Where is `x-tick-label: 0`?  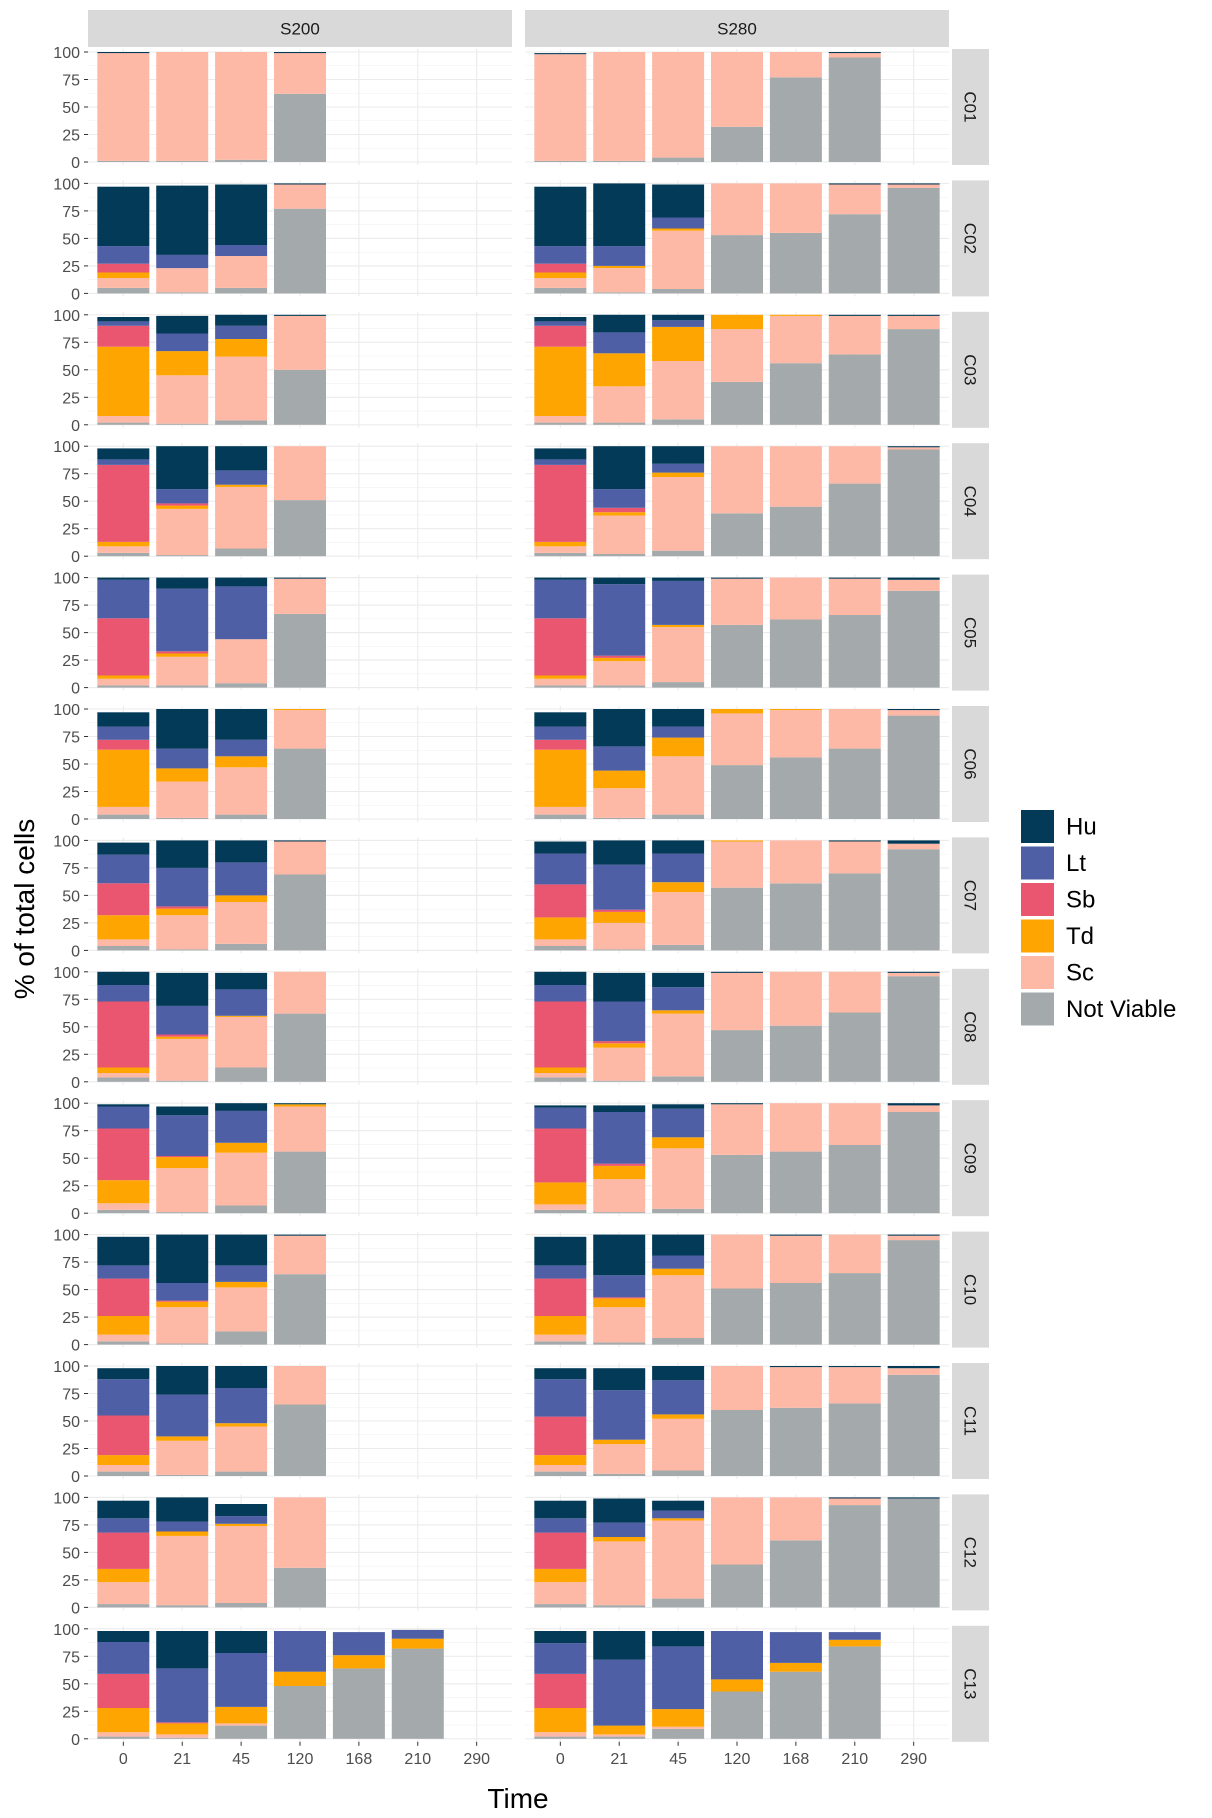
x-tick-label: 0 is located at coordinates (560, 1759).